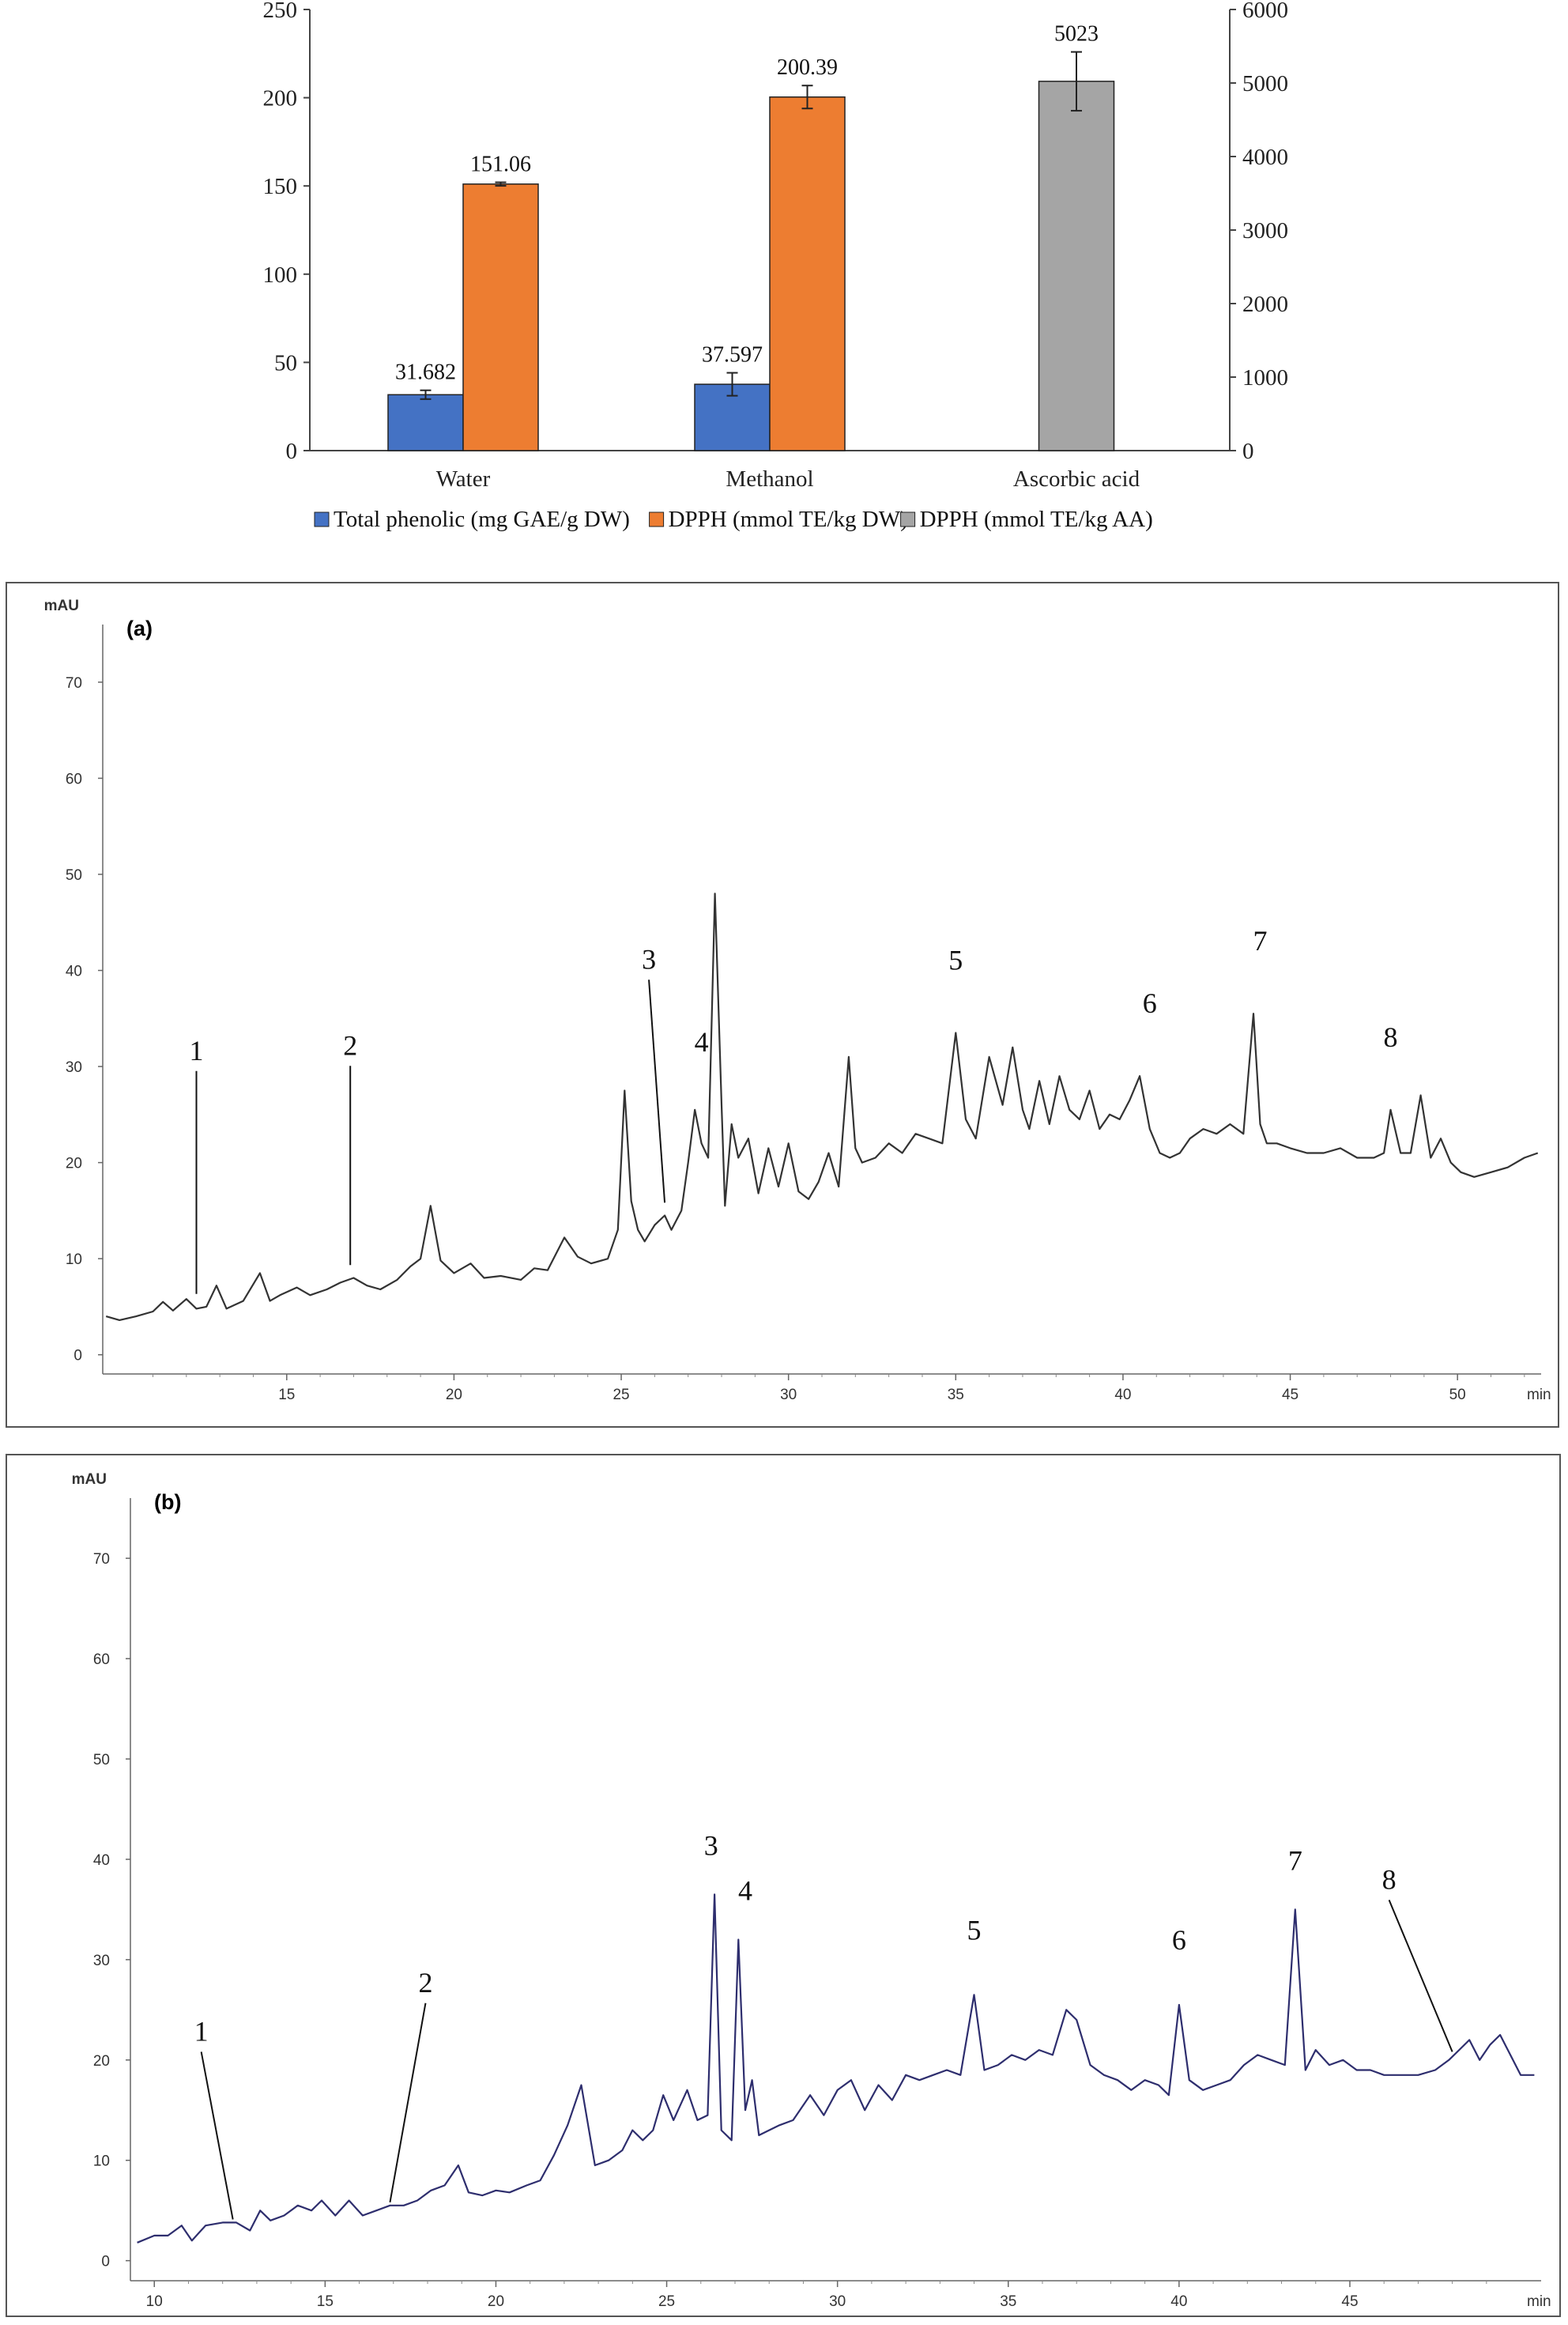 The width and height of the screenshot is (1568, 2325). Describe the element at coordinates (285, 363) in the screenshot. I see `bar-left-tick-label: 50` at that location.